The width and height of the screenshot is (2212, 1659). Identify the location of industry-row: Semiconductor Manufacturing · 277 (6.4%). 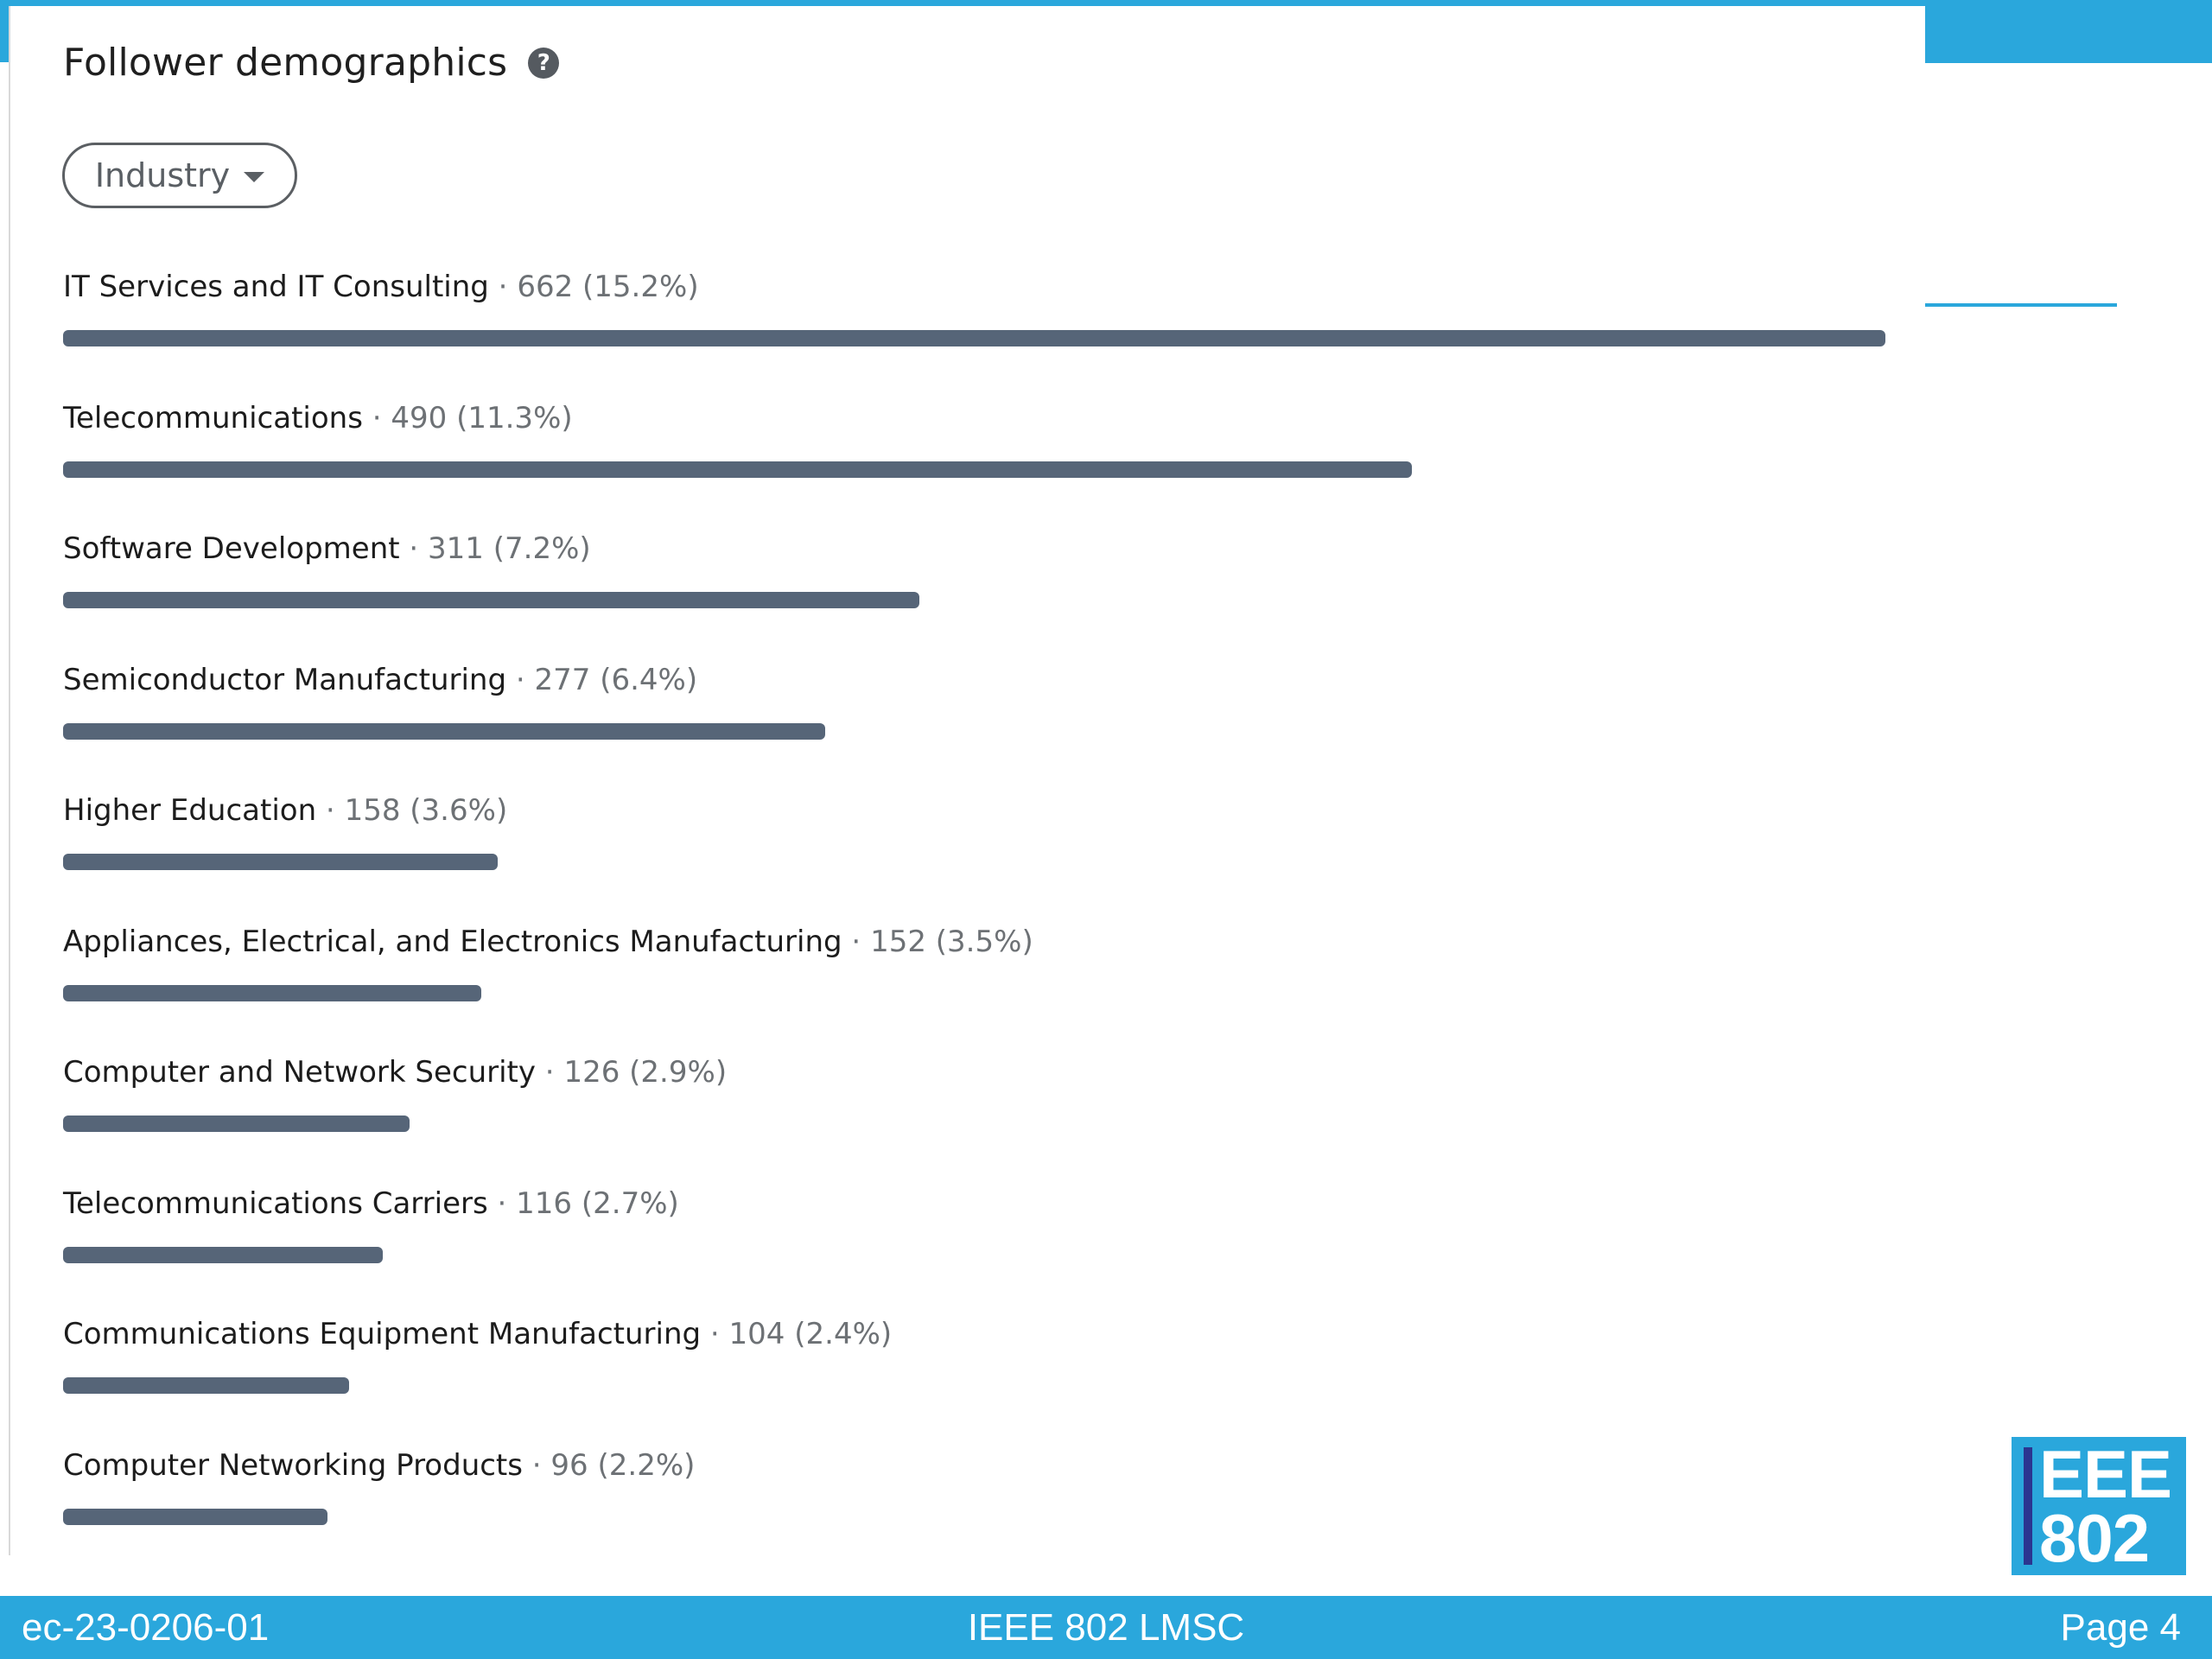
(974, 728).